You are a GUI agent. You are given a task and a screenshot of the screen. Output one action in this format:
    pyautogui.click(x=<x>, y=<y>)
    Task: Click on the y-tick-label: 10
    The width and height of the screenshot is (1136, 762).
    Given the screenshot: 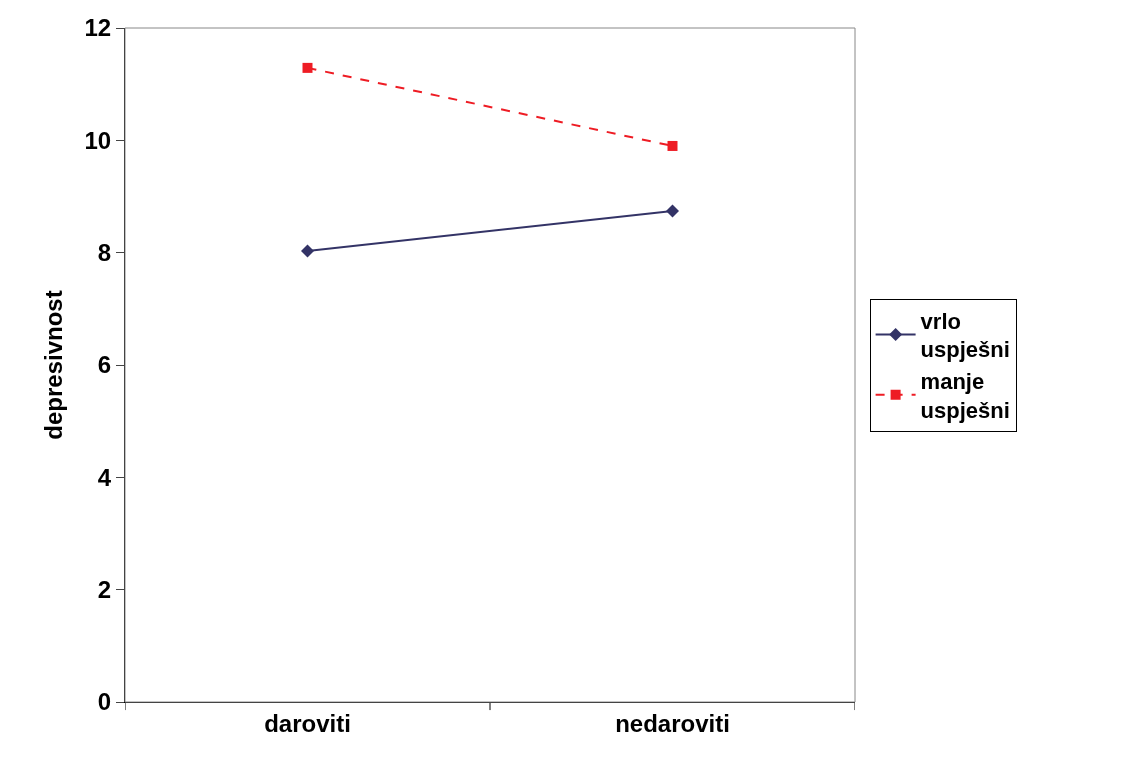 What is the action you would take?
    pyautogui.click(x=98, y=140)
    